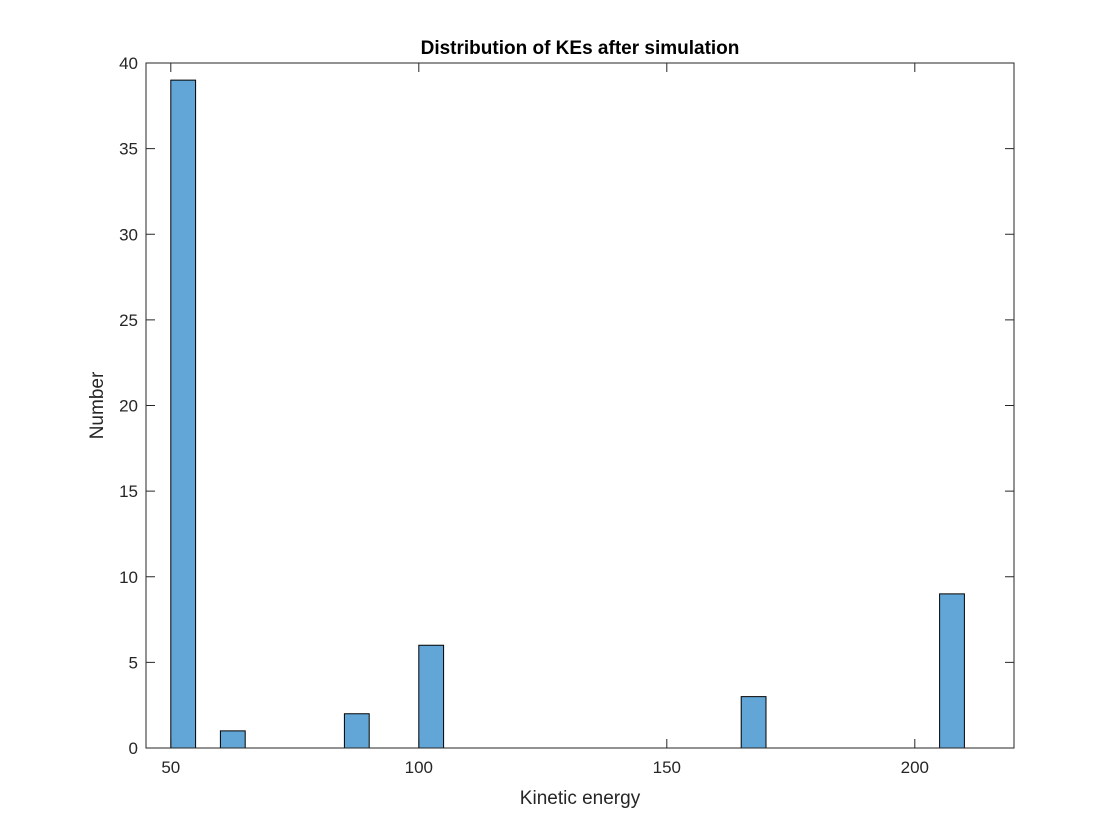  Describe the element at coordinates (128, 320) in the screenshot. I see `y-tick-label: 25` at that location.